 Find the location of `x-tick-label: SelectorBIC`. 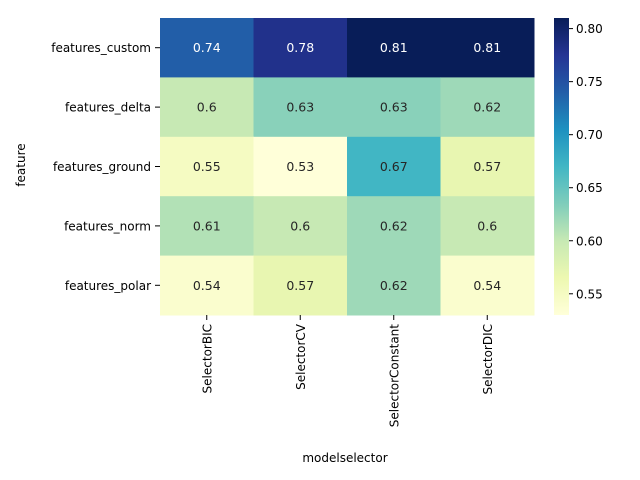

x-tick-label: SelectorBIC is located at coordinates (207, 358).